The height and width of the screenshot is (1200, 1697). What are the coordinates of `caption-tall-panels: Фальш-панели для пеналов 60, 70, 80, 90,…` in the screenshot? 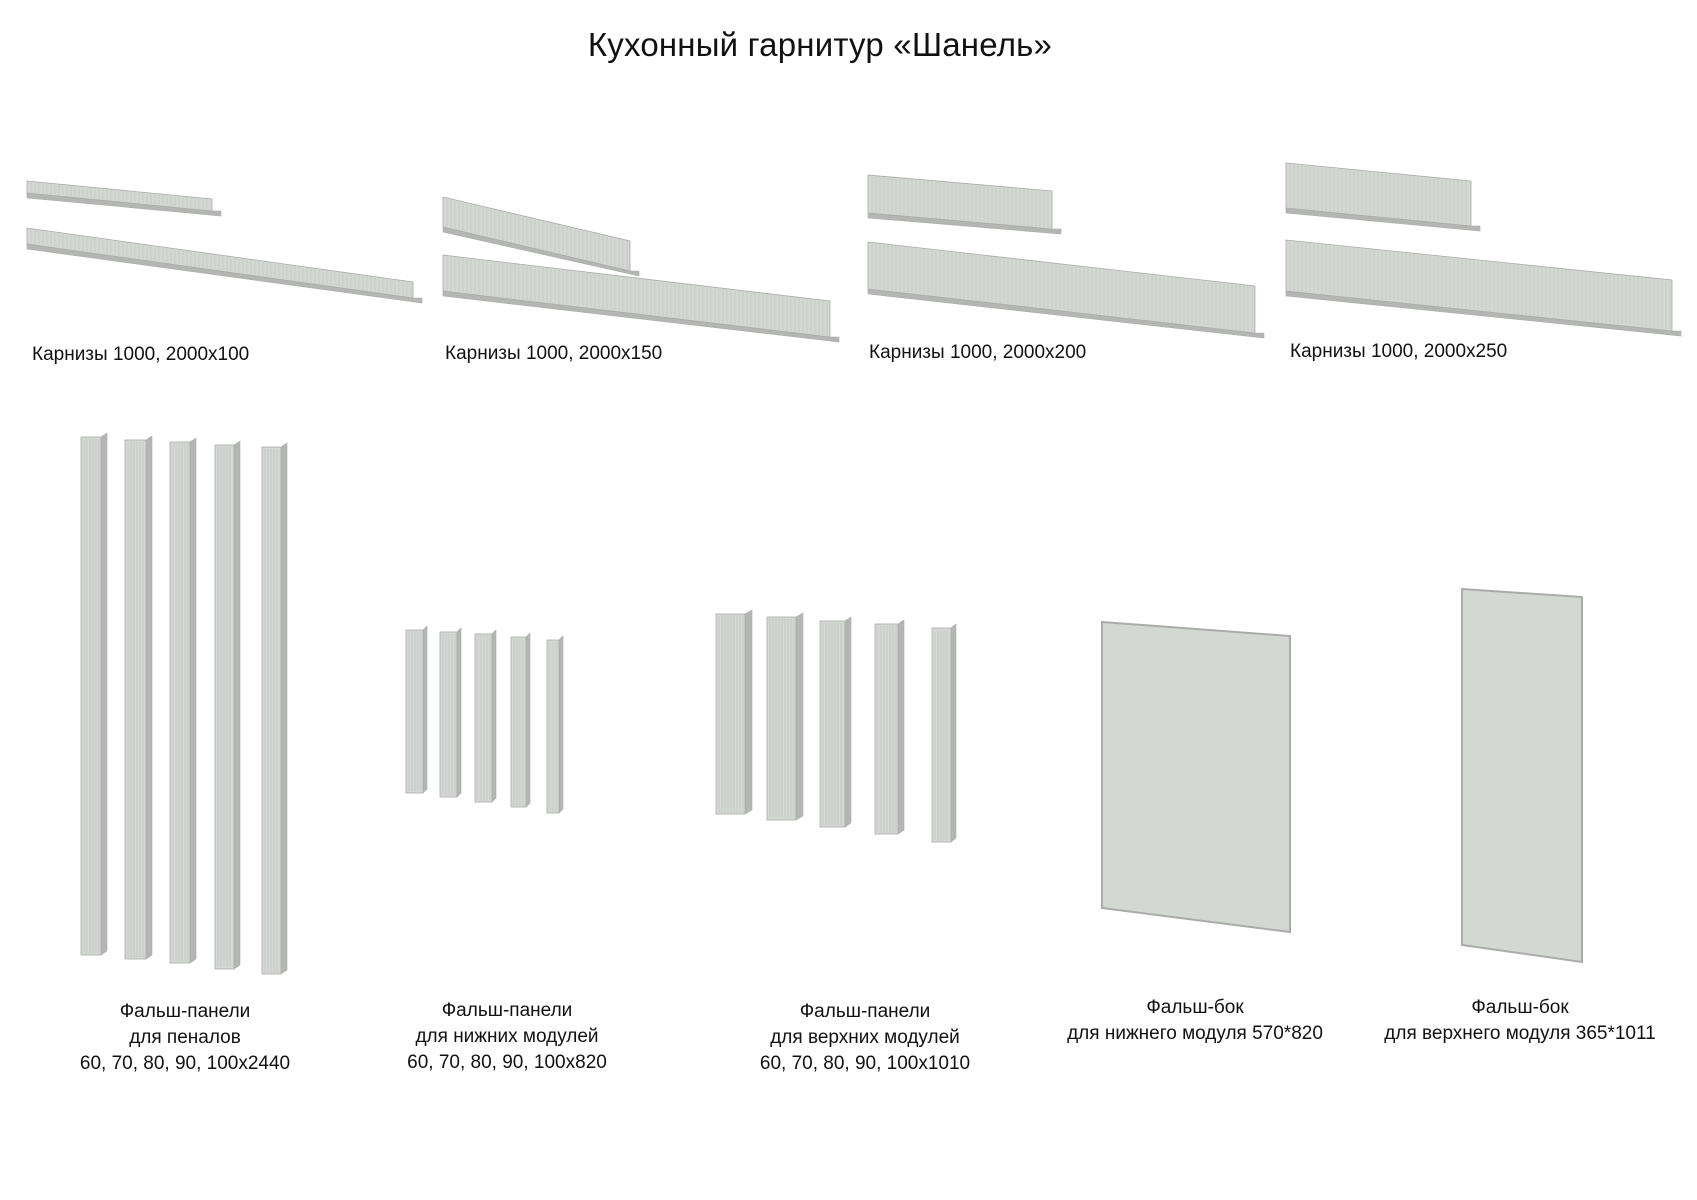 It's located at (185, 1038).